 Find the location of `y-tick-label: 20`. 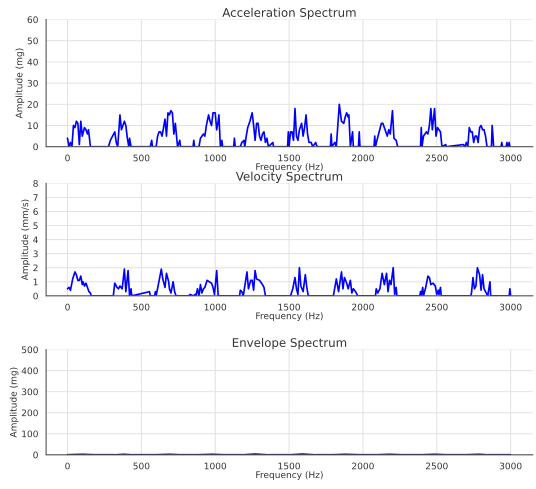

y-tick-label: 20 is located at coordinates (33, 104).